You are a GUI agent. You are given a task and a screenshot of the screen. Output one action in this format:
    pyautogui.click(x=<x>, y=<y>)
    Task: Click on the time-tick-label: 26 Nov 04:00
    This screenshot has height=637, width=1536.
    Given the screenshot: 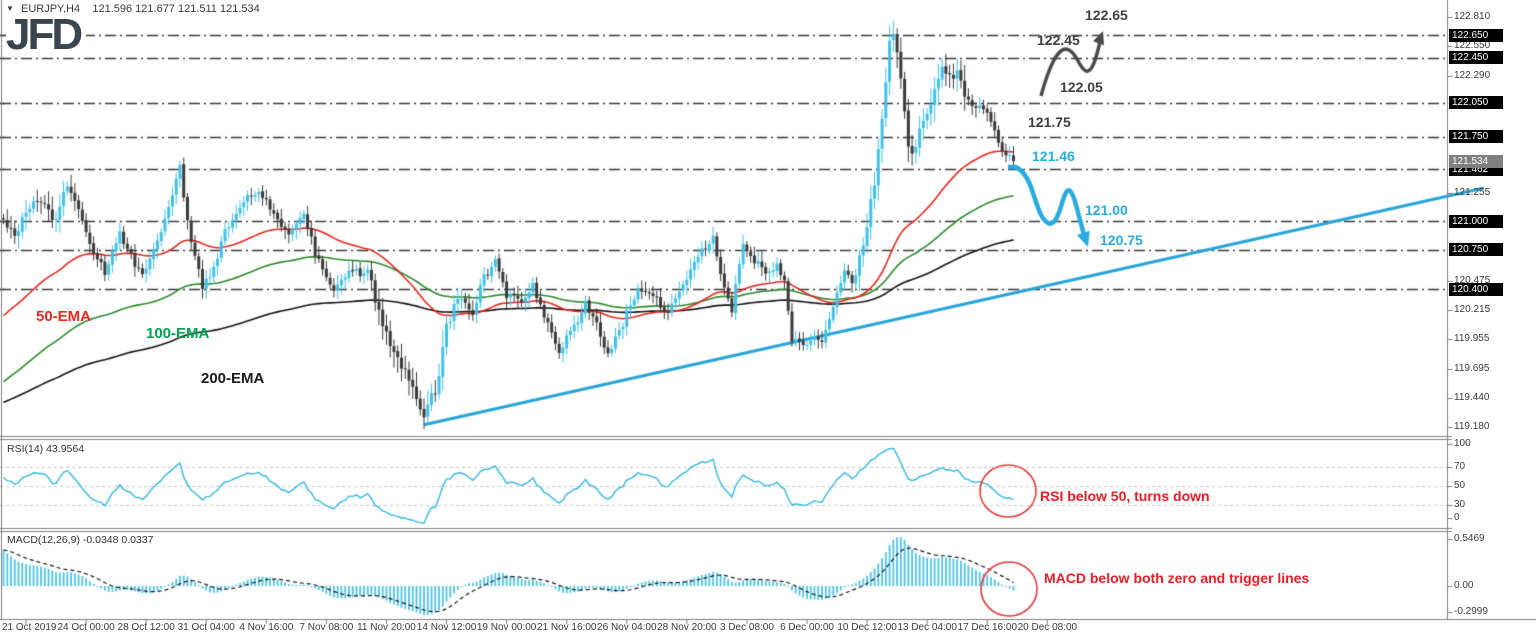 What is the action you would take?
    pyautogui.click(x=627, y=627)
    